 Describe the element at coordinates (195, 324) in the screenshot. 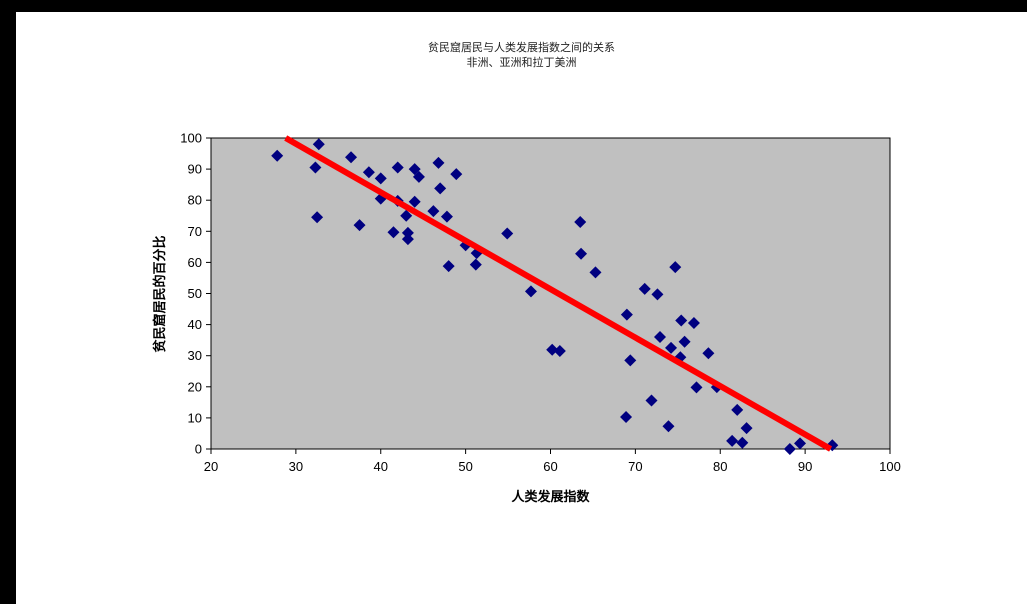

I see `y-tick-label: 40` at that location.